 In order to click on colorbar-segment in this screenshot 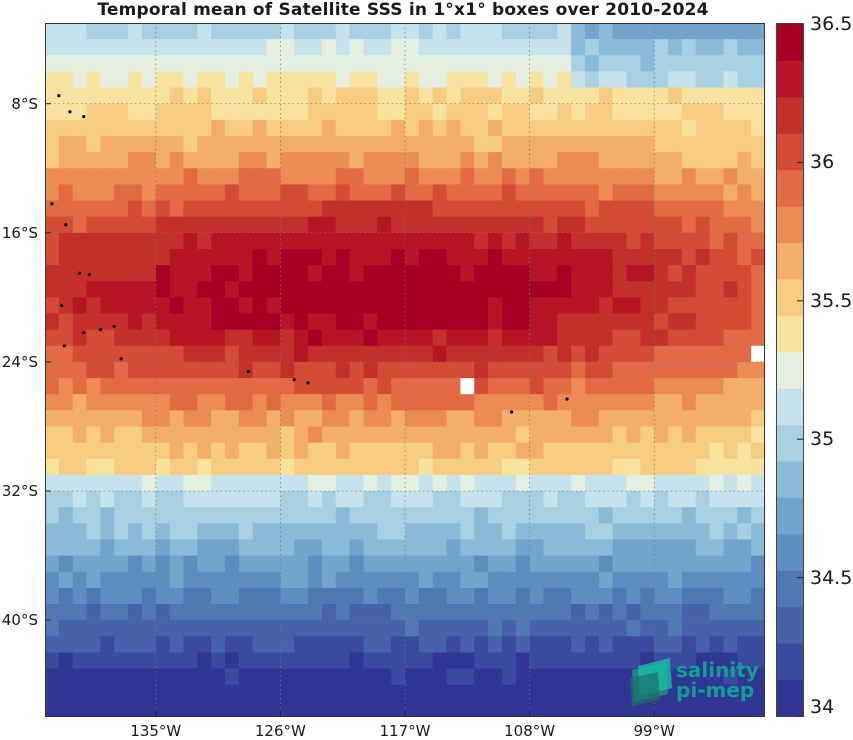, I will do `click(790, 370)`.